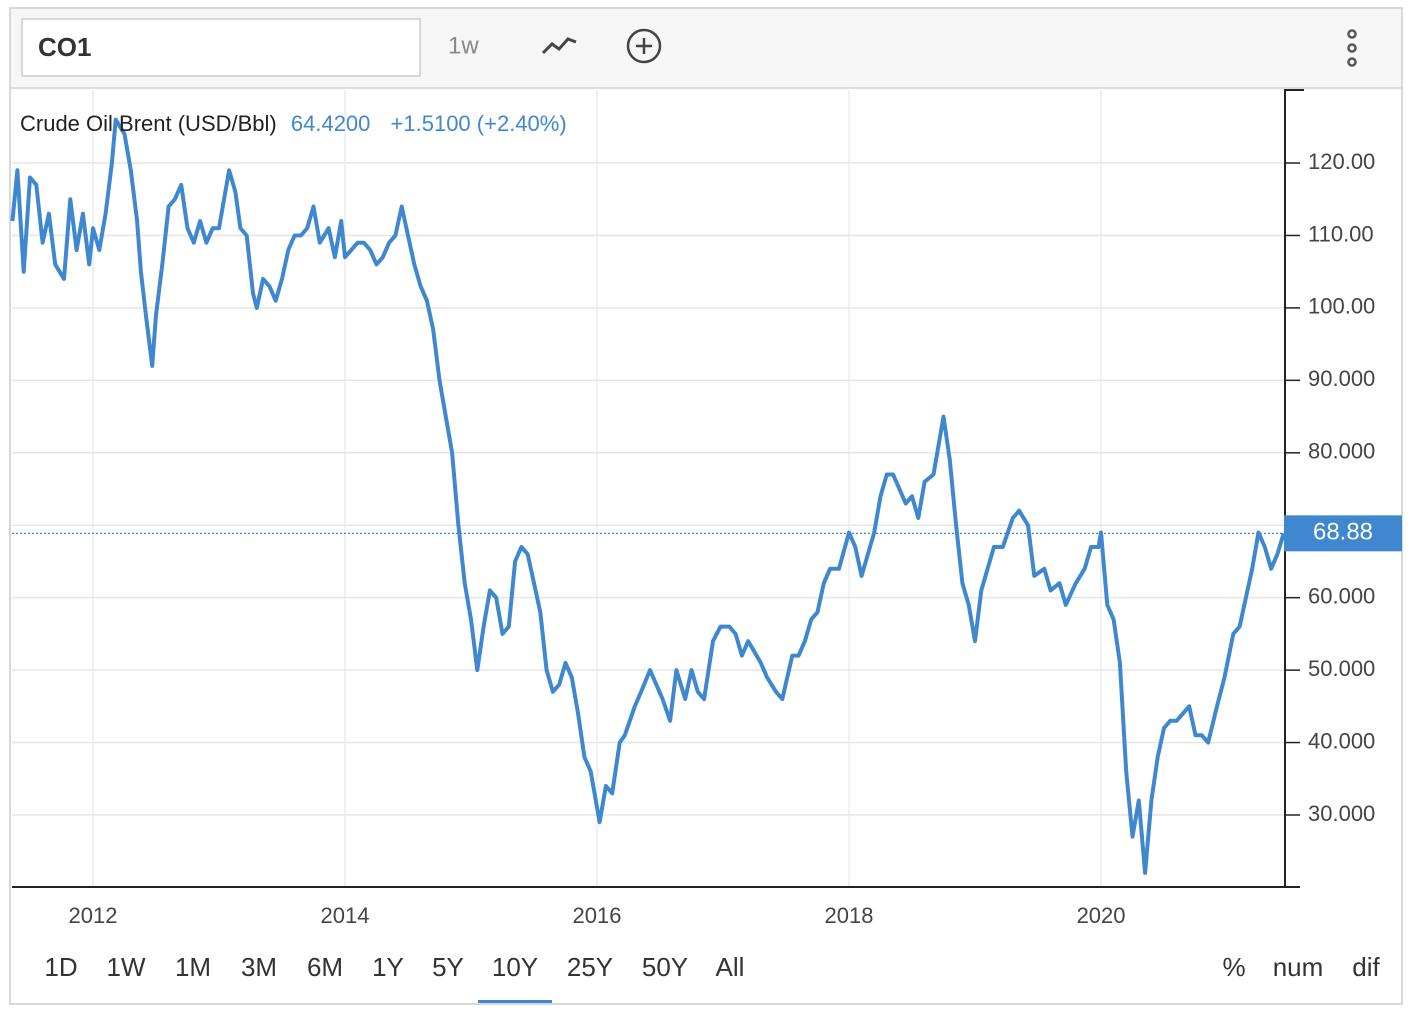  Describe the element at coordinates (1298, 967) in the screenshot. I see `mode-button: num` at that location.